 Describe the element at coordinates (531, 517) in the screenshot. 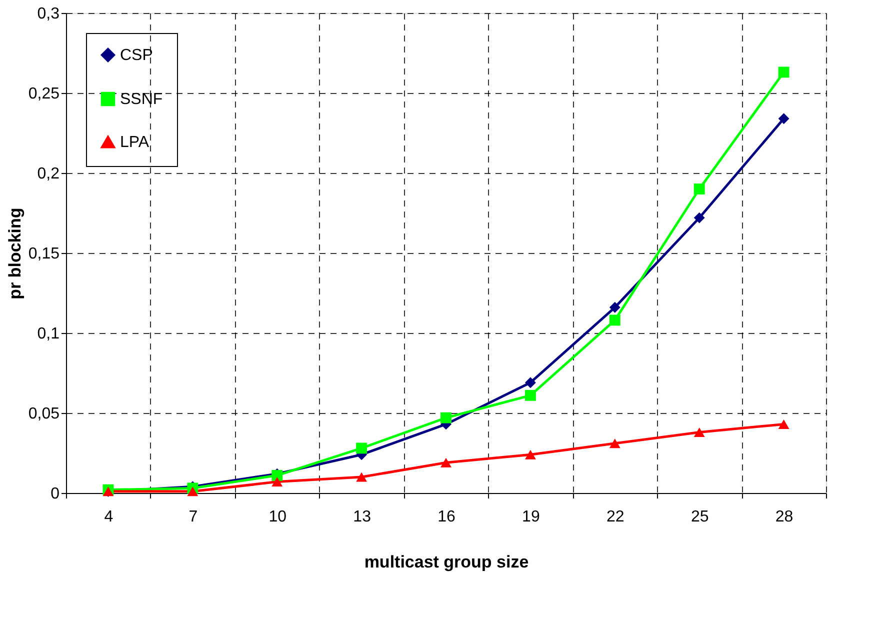

I see `x-tick-label: 19` at that location.